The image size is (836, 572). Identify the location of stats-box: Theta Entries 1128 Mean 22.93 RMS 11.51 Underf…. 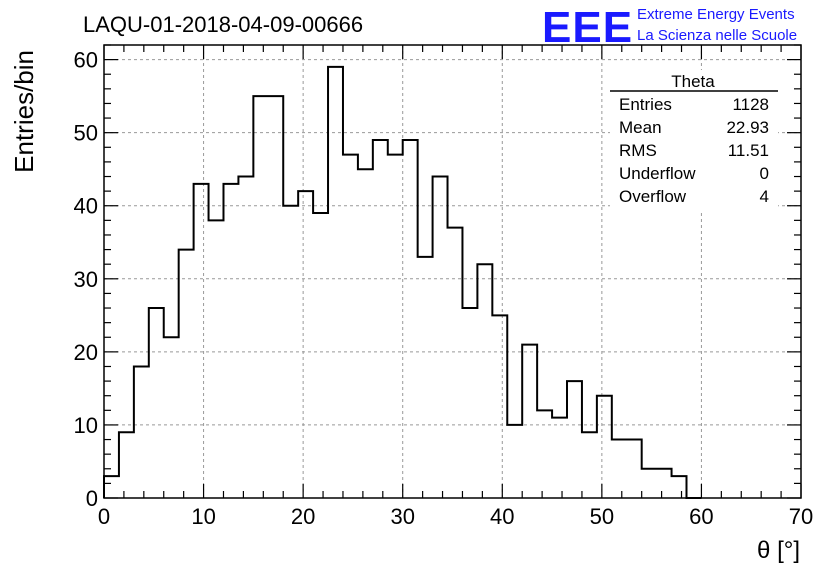
(694, 140).